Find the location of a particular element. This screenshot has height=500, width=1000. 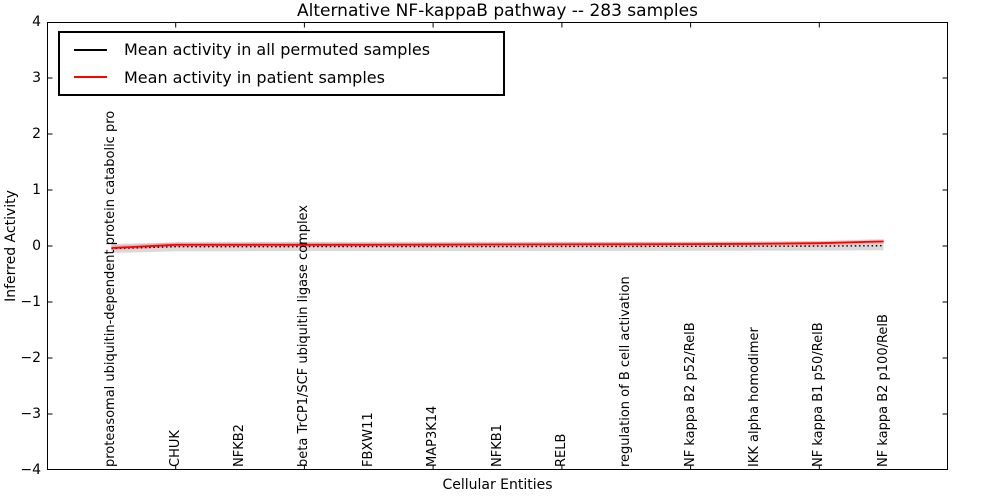

y-tick-label: 4 is located at coordinates (36, 22).